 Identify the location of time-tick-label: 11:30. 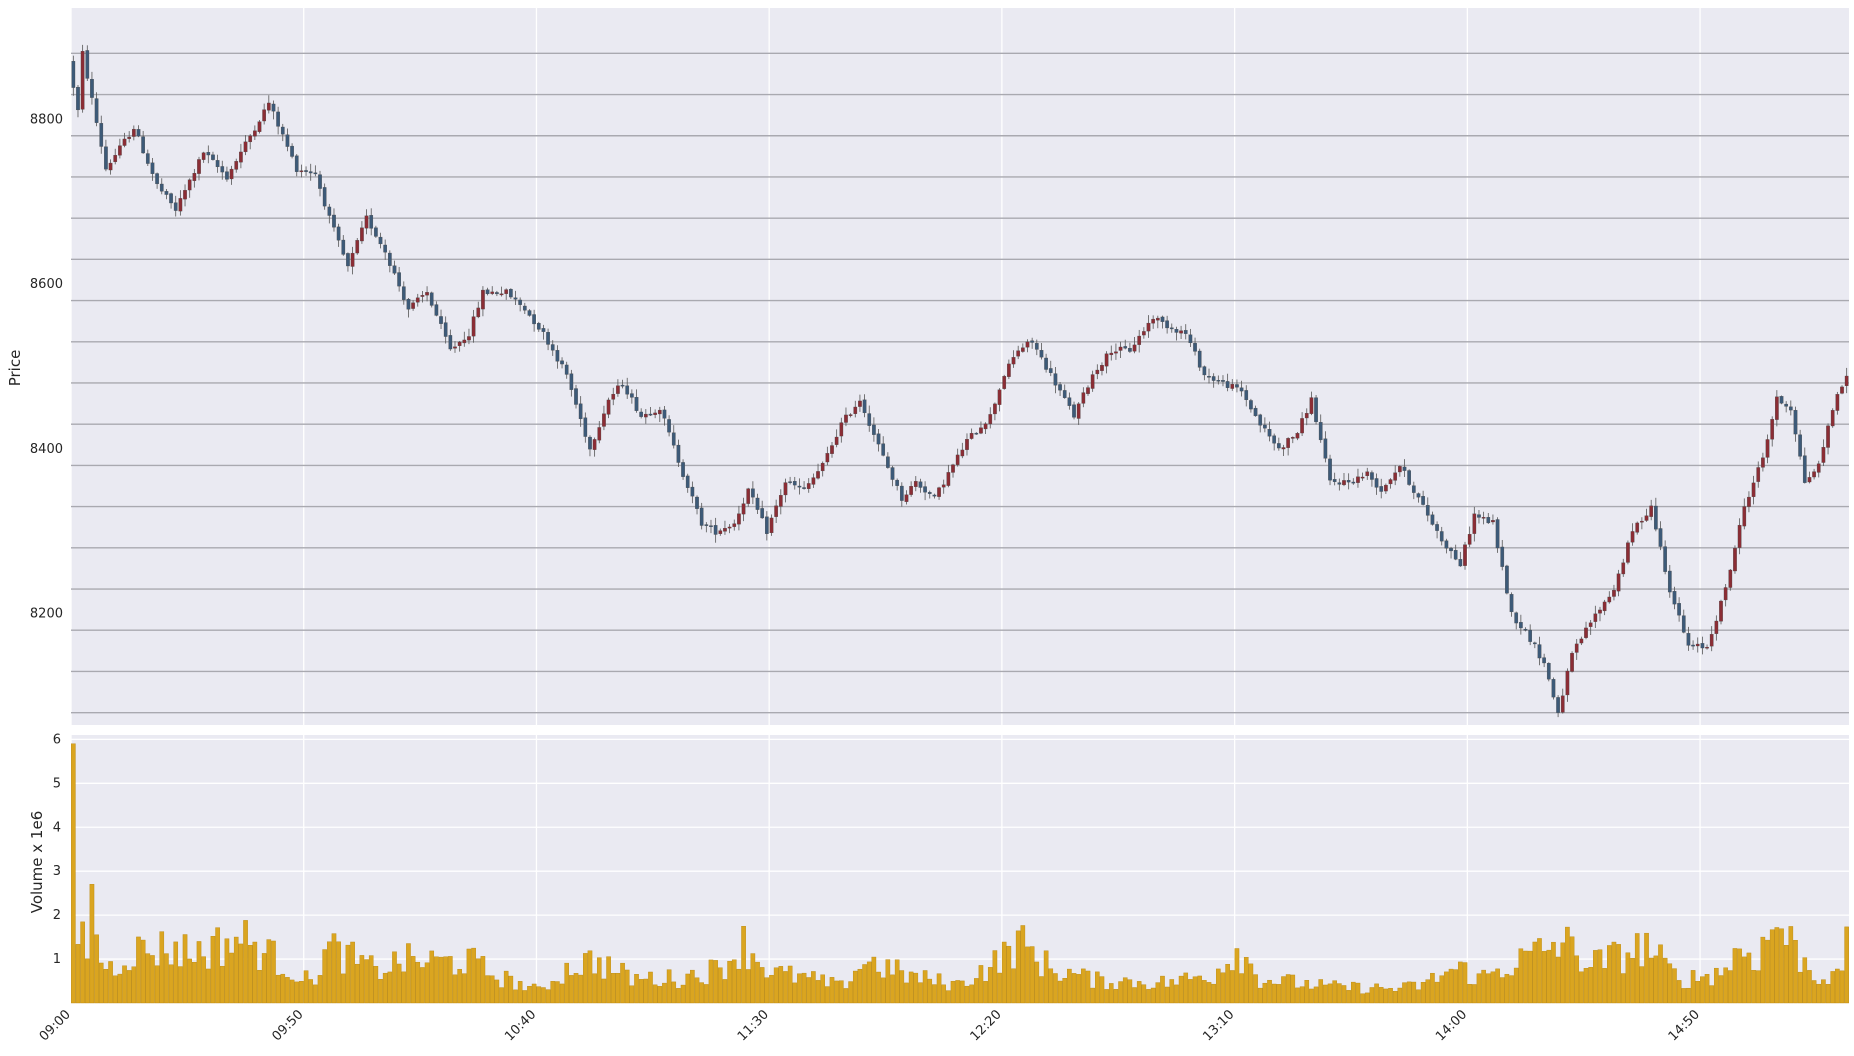
(753, 1025).